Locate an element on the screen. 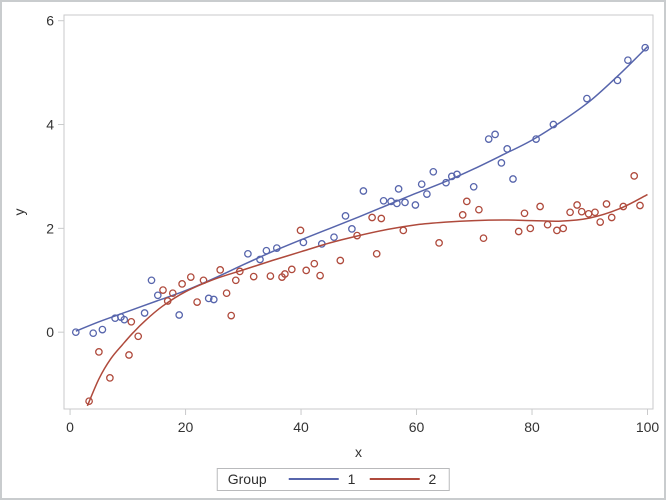 Image resolution: width=666 pixels, height=500 pixels. legend-entry-group-2: 2 is located at coordinates (402, 479).